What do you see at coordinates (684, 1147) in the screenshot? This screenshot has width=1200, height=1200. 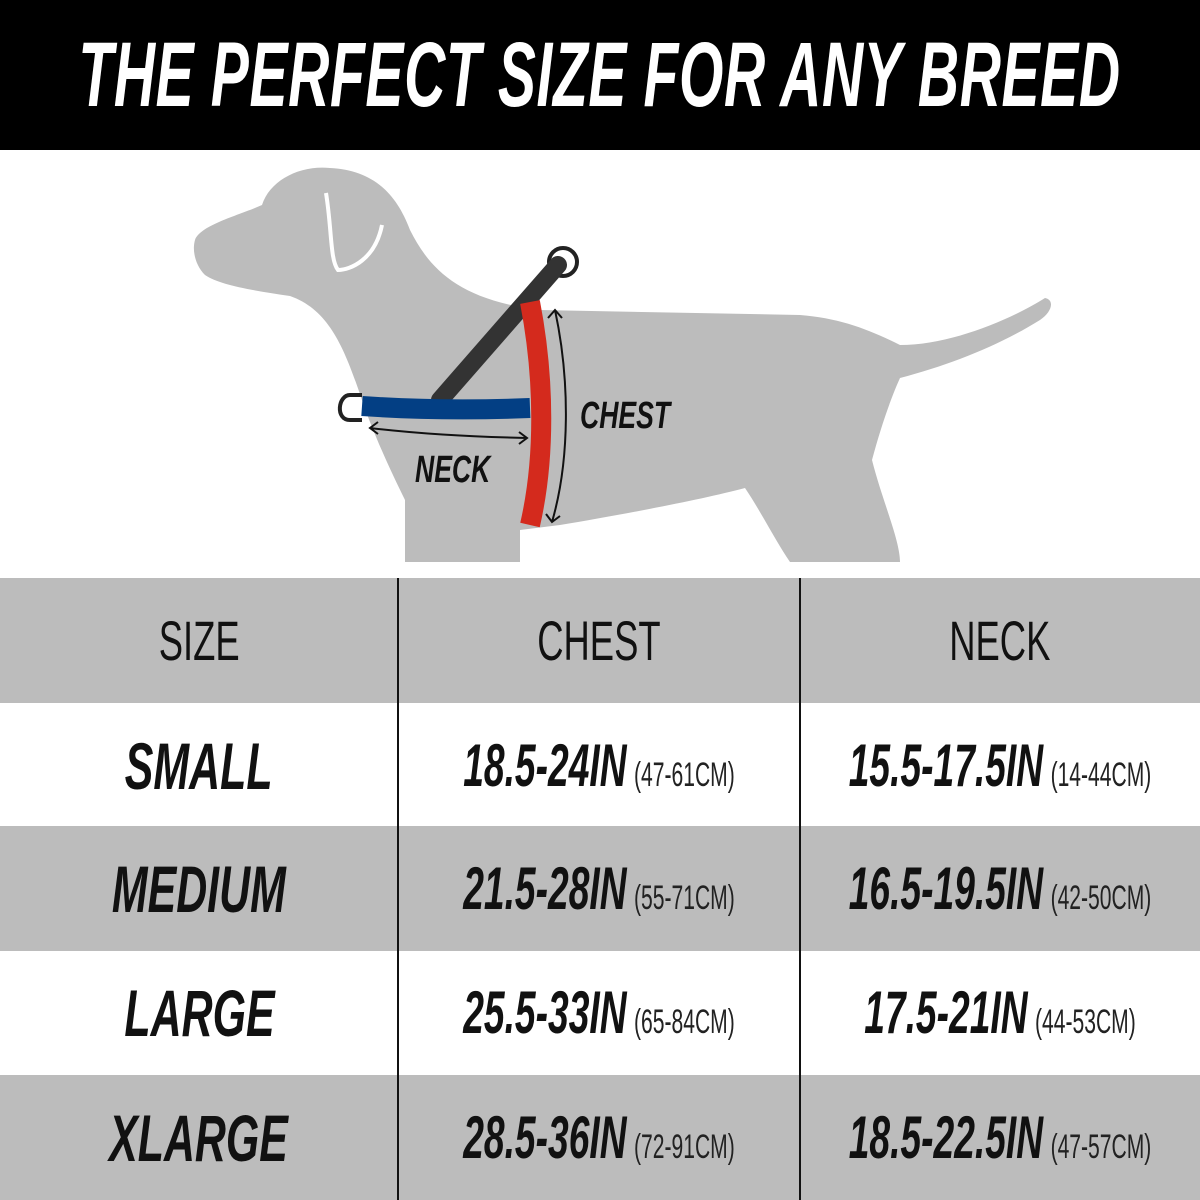 I see `chest-cm: (72-91CM)` at bounding box center [684, 1147].